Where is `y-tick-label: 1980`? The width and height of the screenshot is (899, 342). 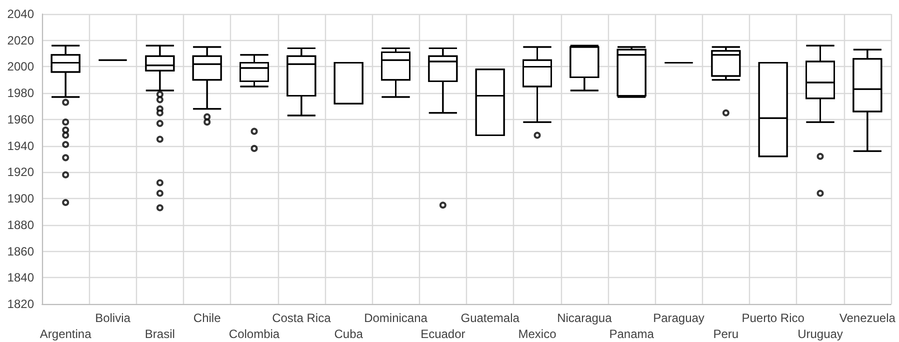 y-tick-label: 1980 is located at coordinates (20, 93).